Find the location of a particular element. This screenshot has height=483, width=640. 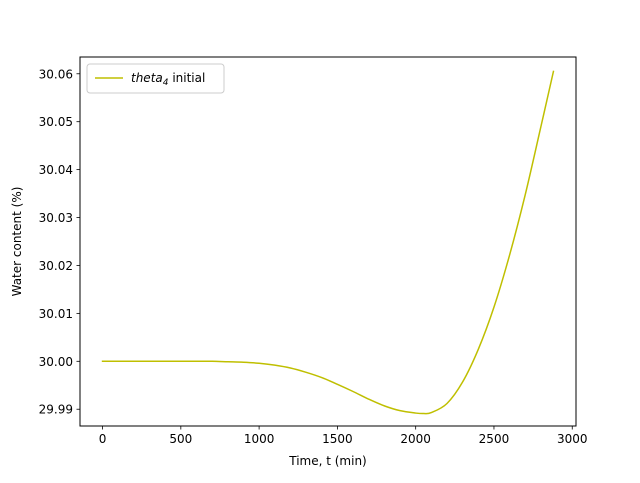

y-tick-label-5: 30.04 is located at coordinates (56, 170).